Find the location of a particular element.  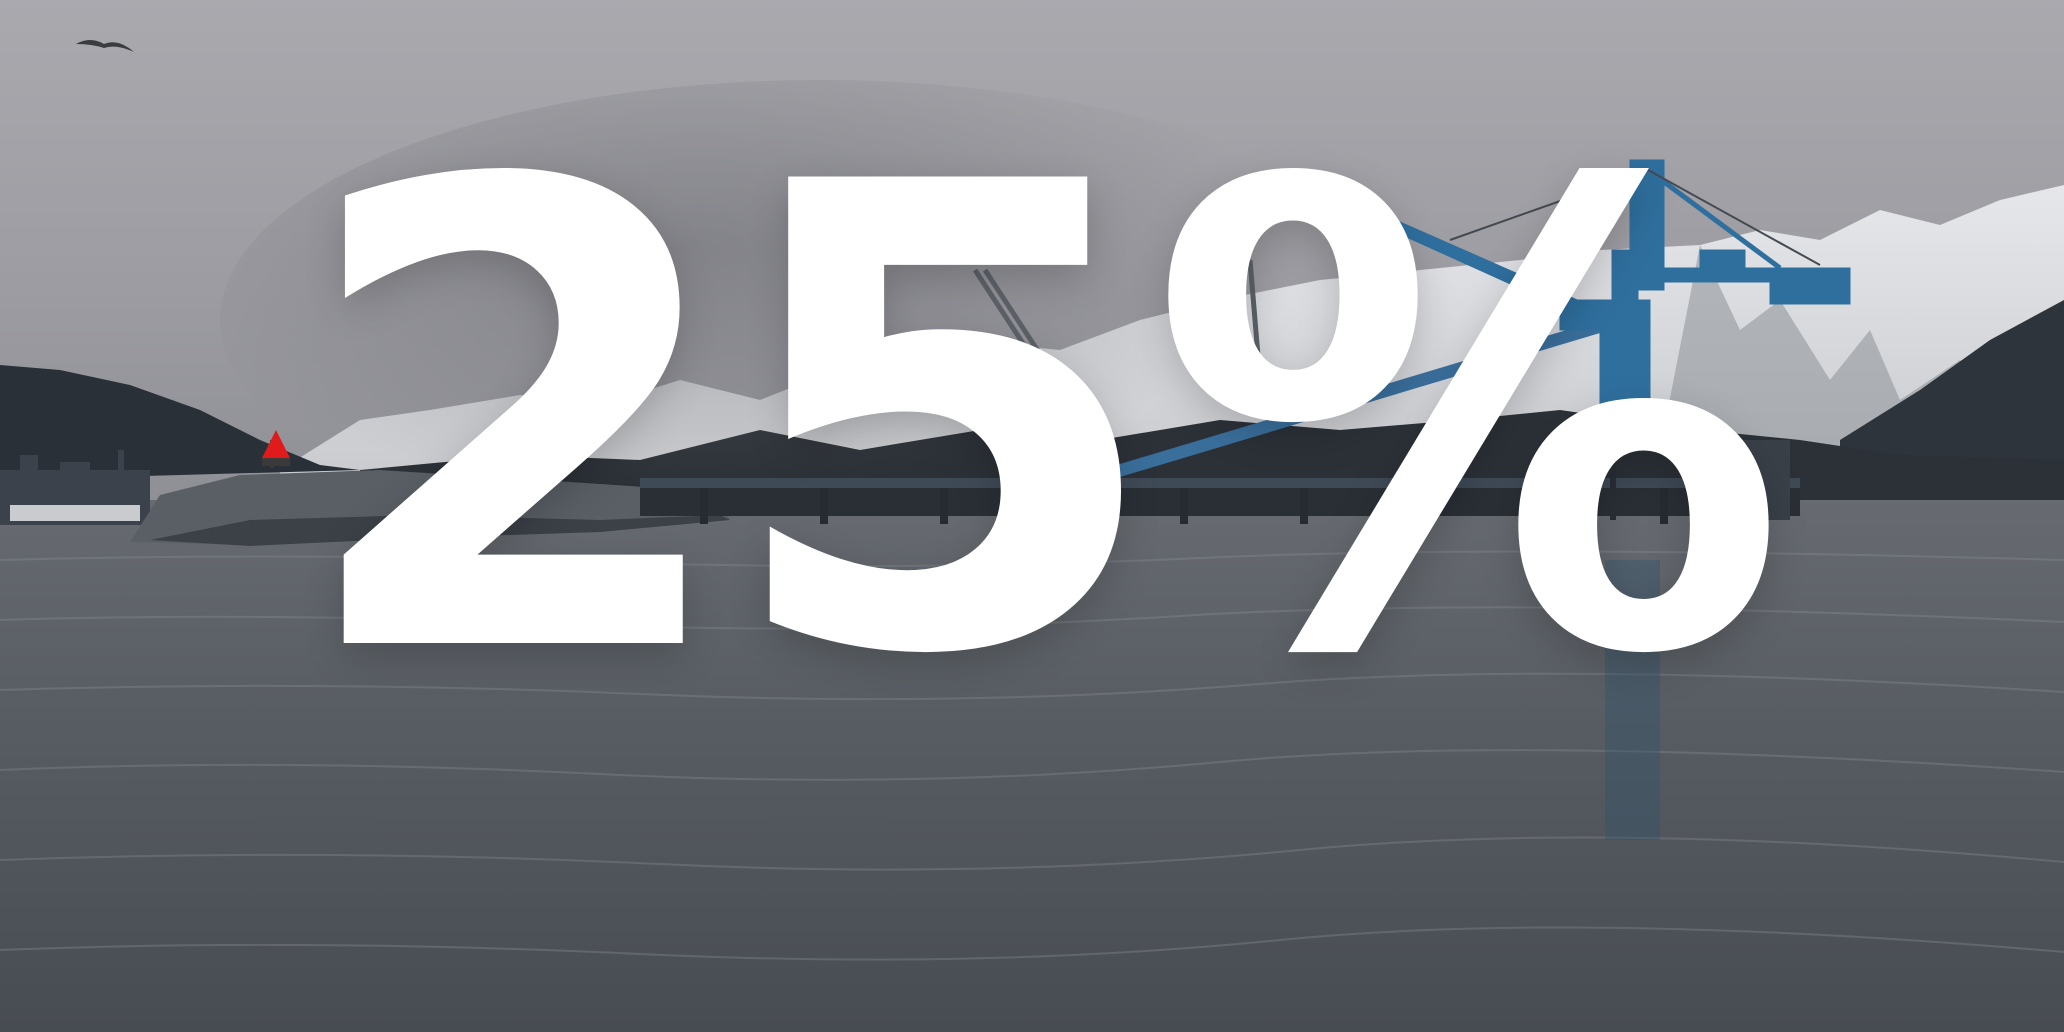

mountain-ridge-right is located at coordinates (1952, 385).